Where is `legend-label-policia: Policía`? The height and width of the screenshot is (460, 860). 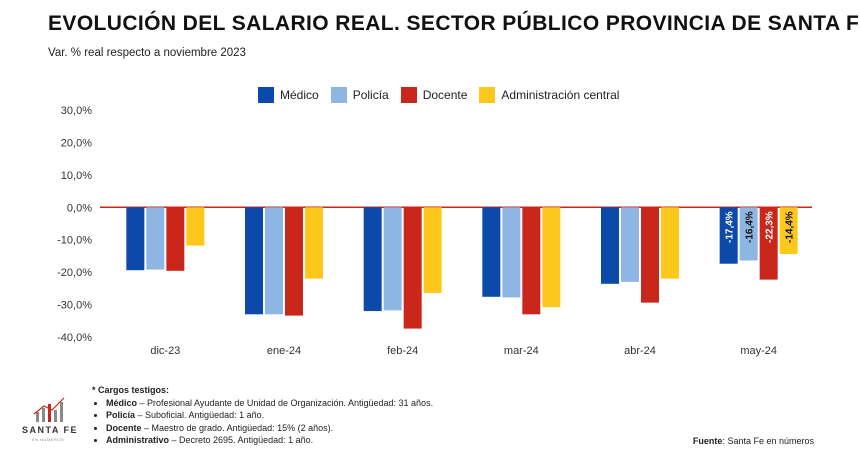 legend-label-policia: Policía is located at coordinates (370, 95).